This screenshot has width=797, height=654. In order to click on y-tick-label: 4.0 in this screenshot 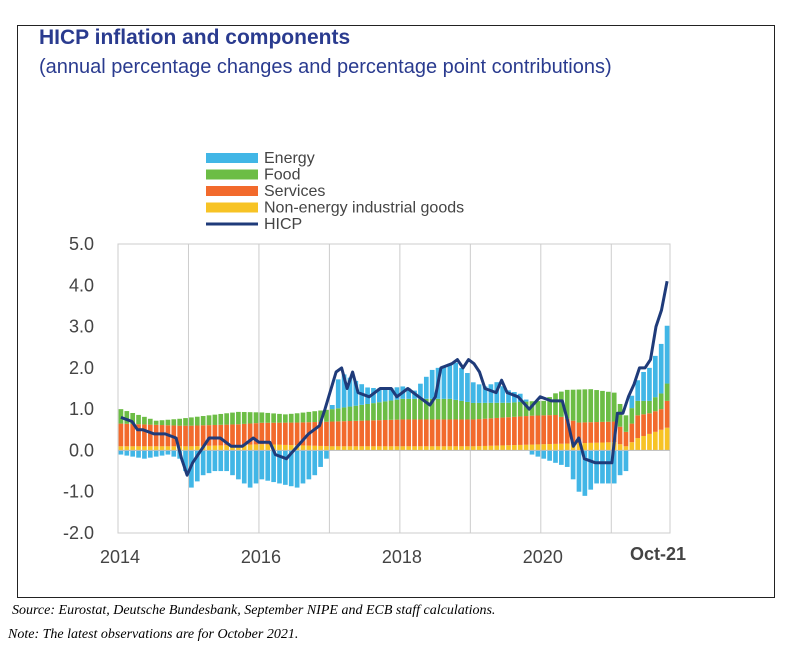, I will do `click(81, 285)`.